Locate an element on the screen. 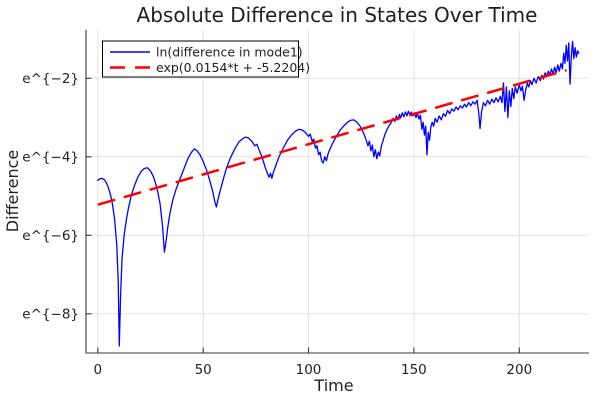  y-tick-label: e^{−6} is located at coordinates (50, 236).